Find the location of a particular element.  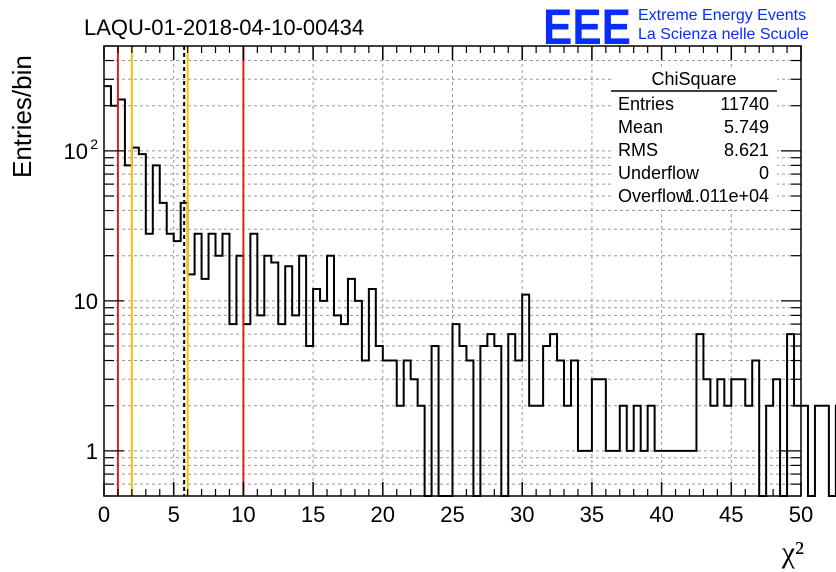

x-tick-label: 0 is located at coordinates (104, 514).